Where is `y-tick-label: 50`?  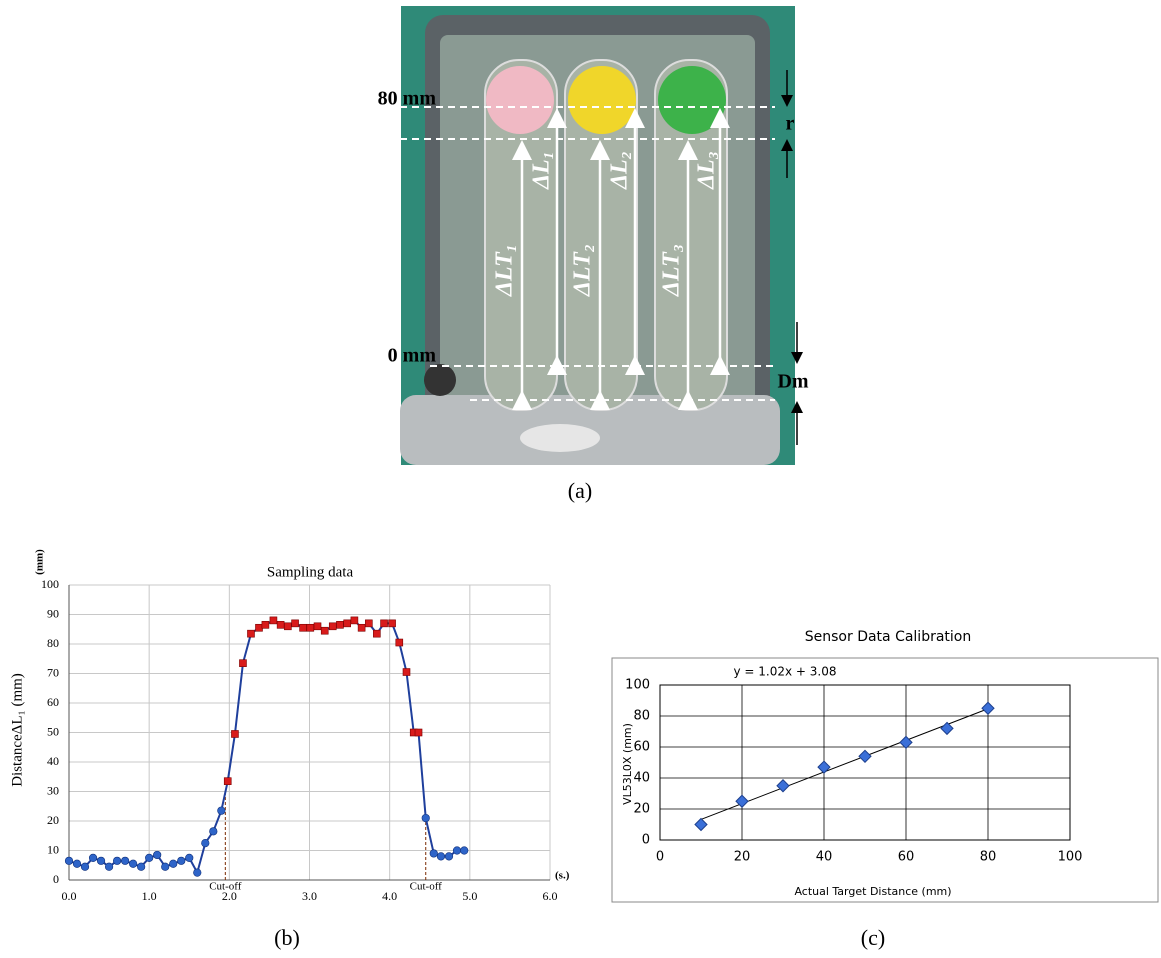 y-tick-label: 50 is located at coordinates (53, 731).